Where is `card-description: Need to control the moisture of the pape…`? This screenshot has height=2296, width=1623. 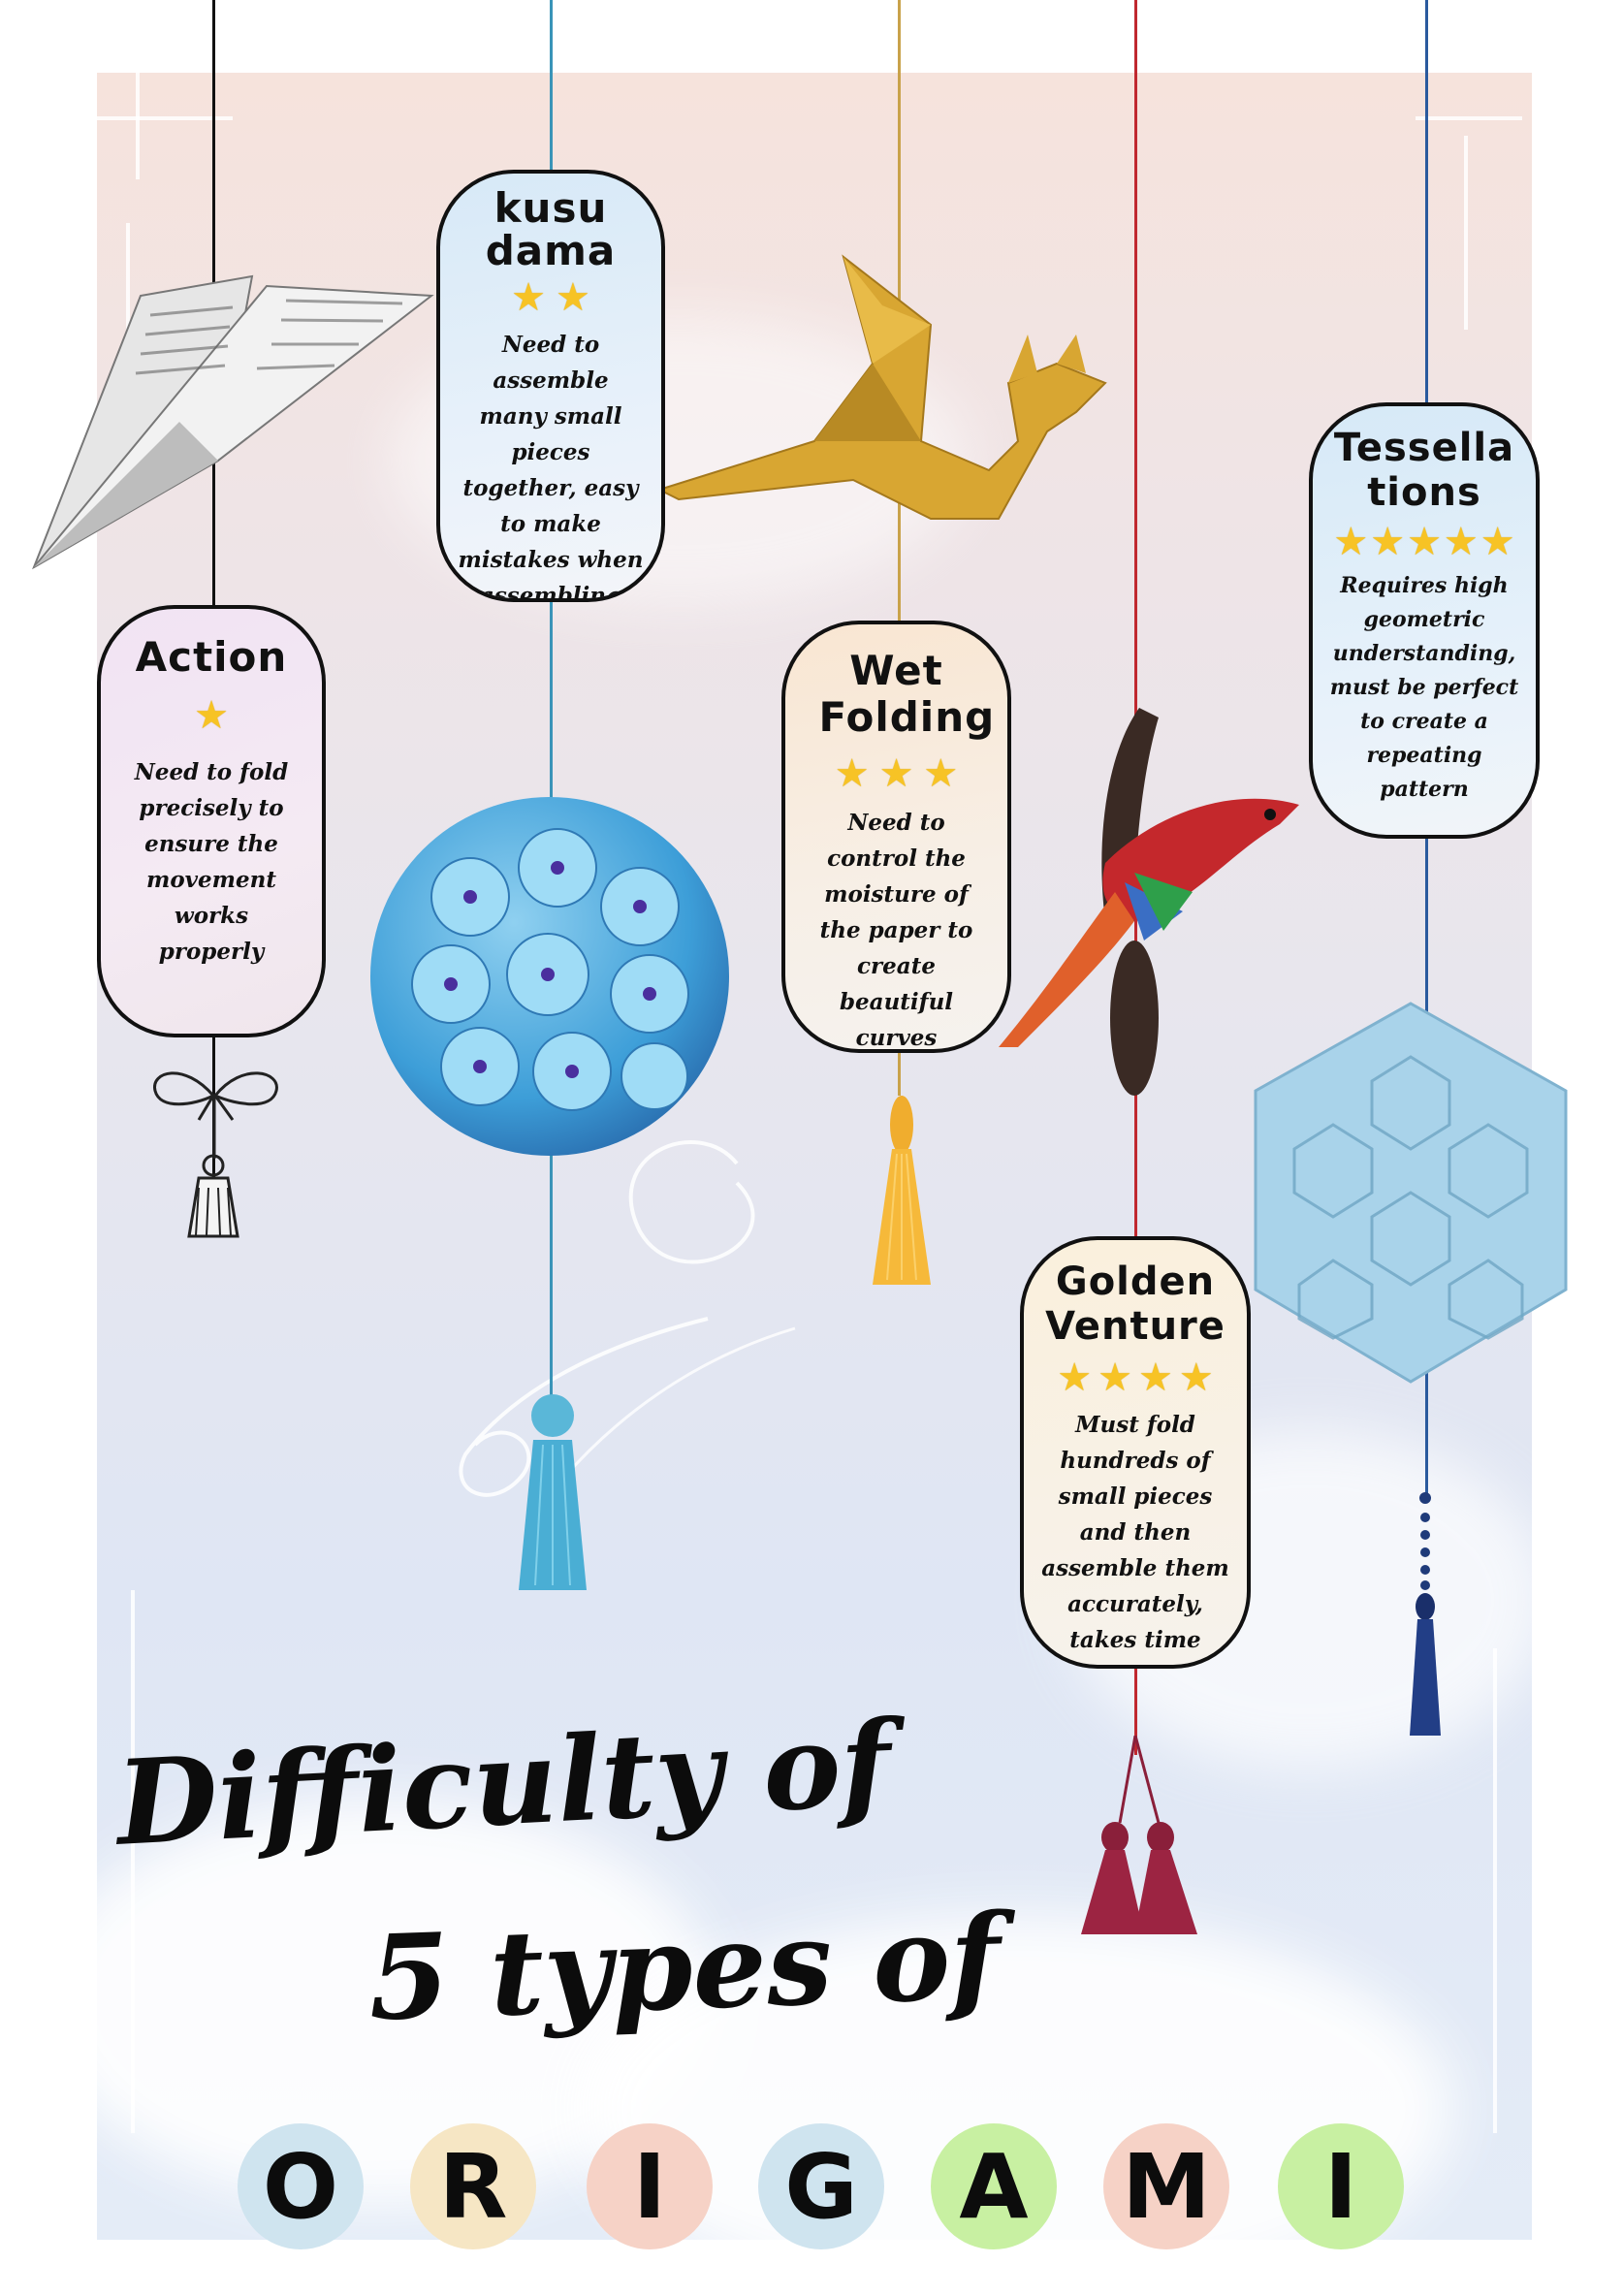 card-description: Need to control the moisture of the pape… is located at coordinates (896, 930).